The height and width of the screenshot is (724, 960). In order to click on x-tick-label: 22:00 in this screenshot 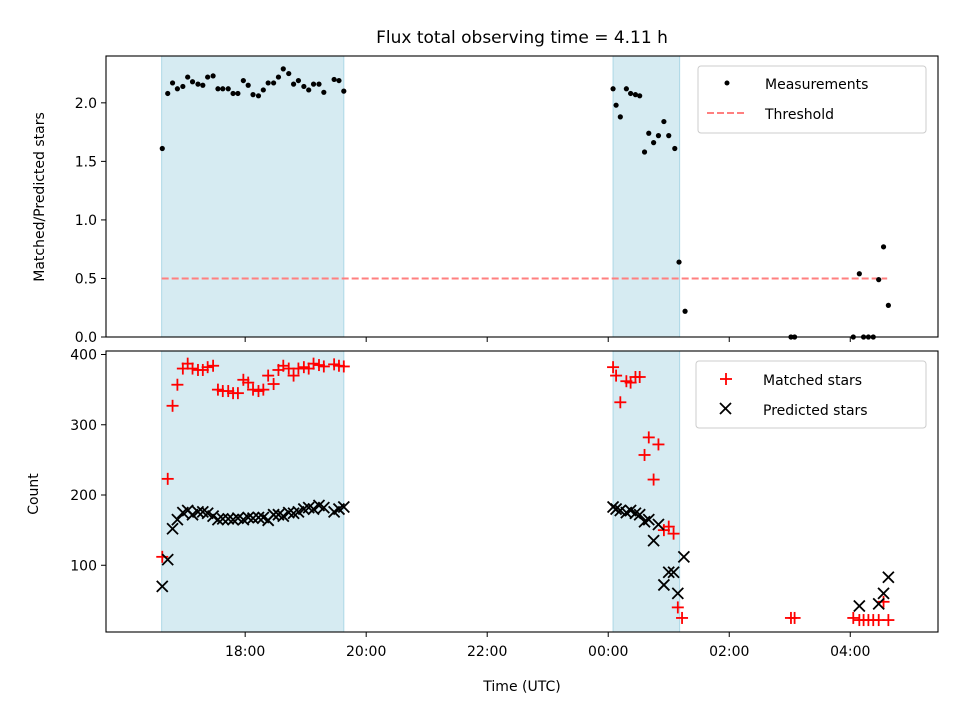, I will do `click(487, 652)`.